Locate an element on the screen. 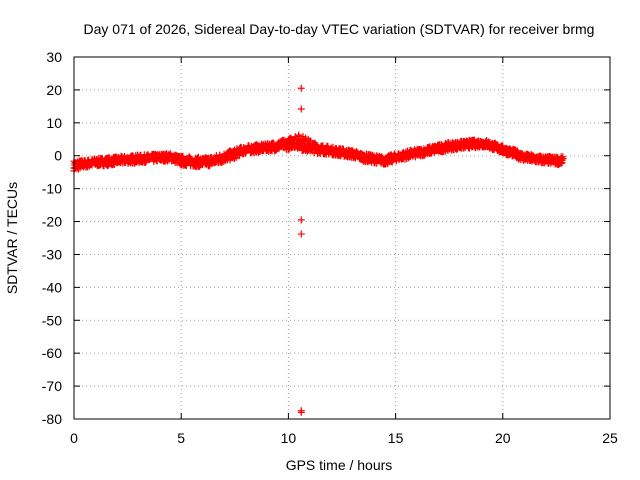 The width and height of the screenshot is (640, 480). y-tick-label: -20 is located at coordinates (52, 222).